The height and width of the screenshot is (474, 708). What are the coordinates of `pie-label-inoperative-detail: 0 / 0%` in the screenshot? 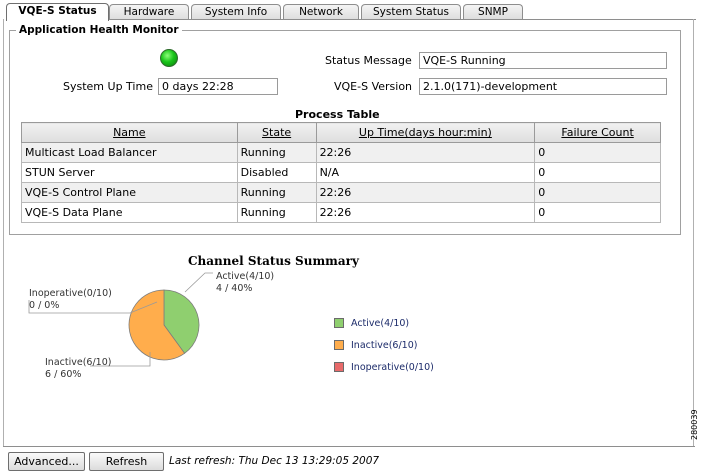 It's located at (44, 305).